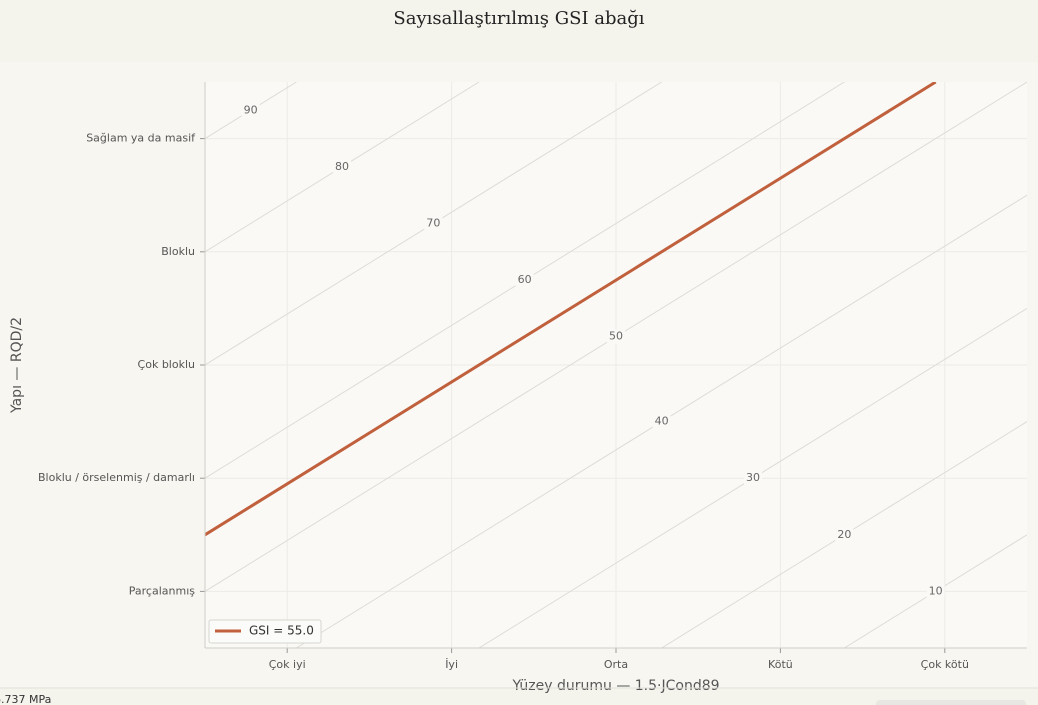 The height and width of the screenshot is (705, 1038). I want to click on y-tick-label: Çok bloklu, so click(166, 364).